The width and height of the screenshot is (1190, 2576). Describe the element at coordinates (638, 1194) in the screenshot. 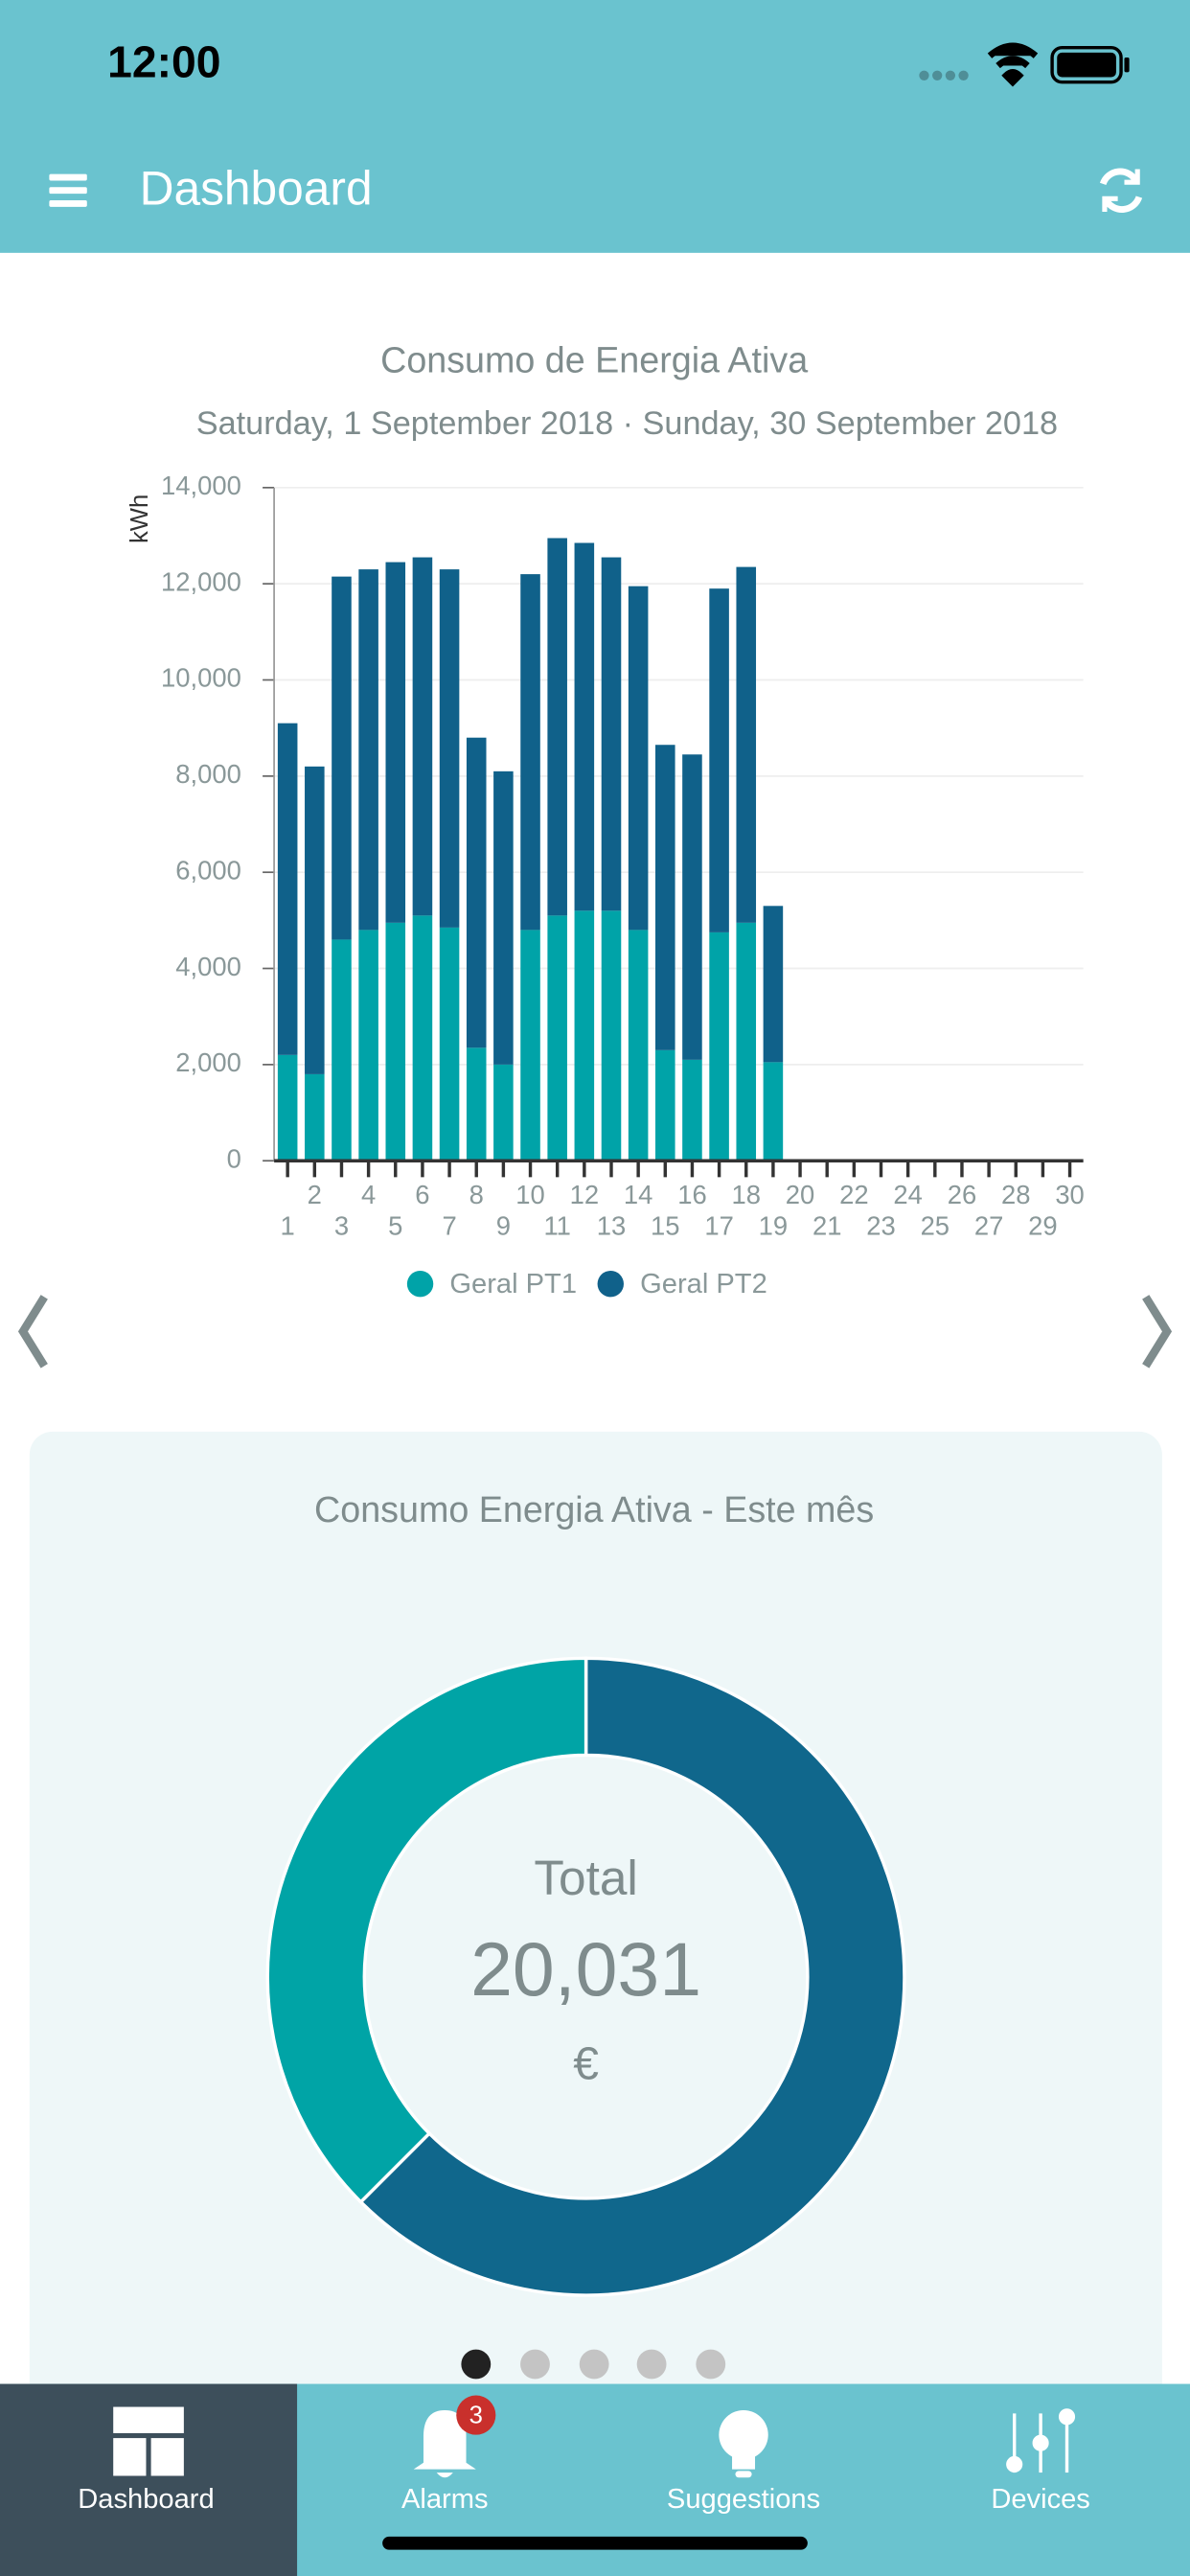

I see `x-tick-label: 14` at that location.